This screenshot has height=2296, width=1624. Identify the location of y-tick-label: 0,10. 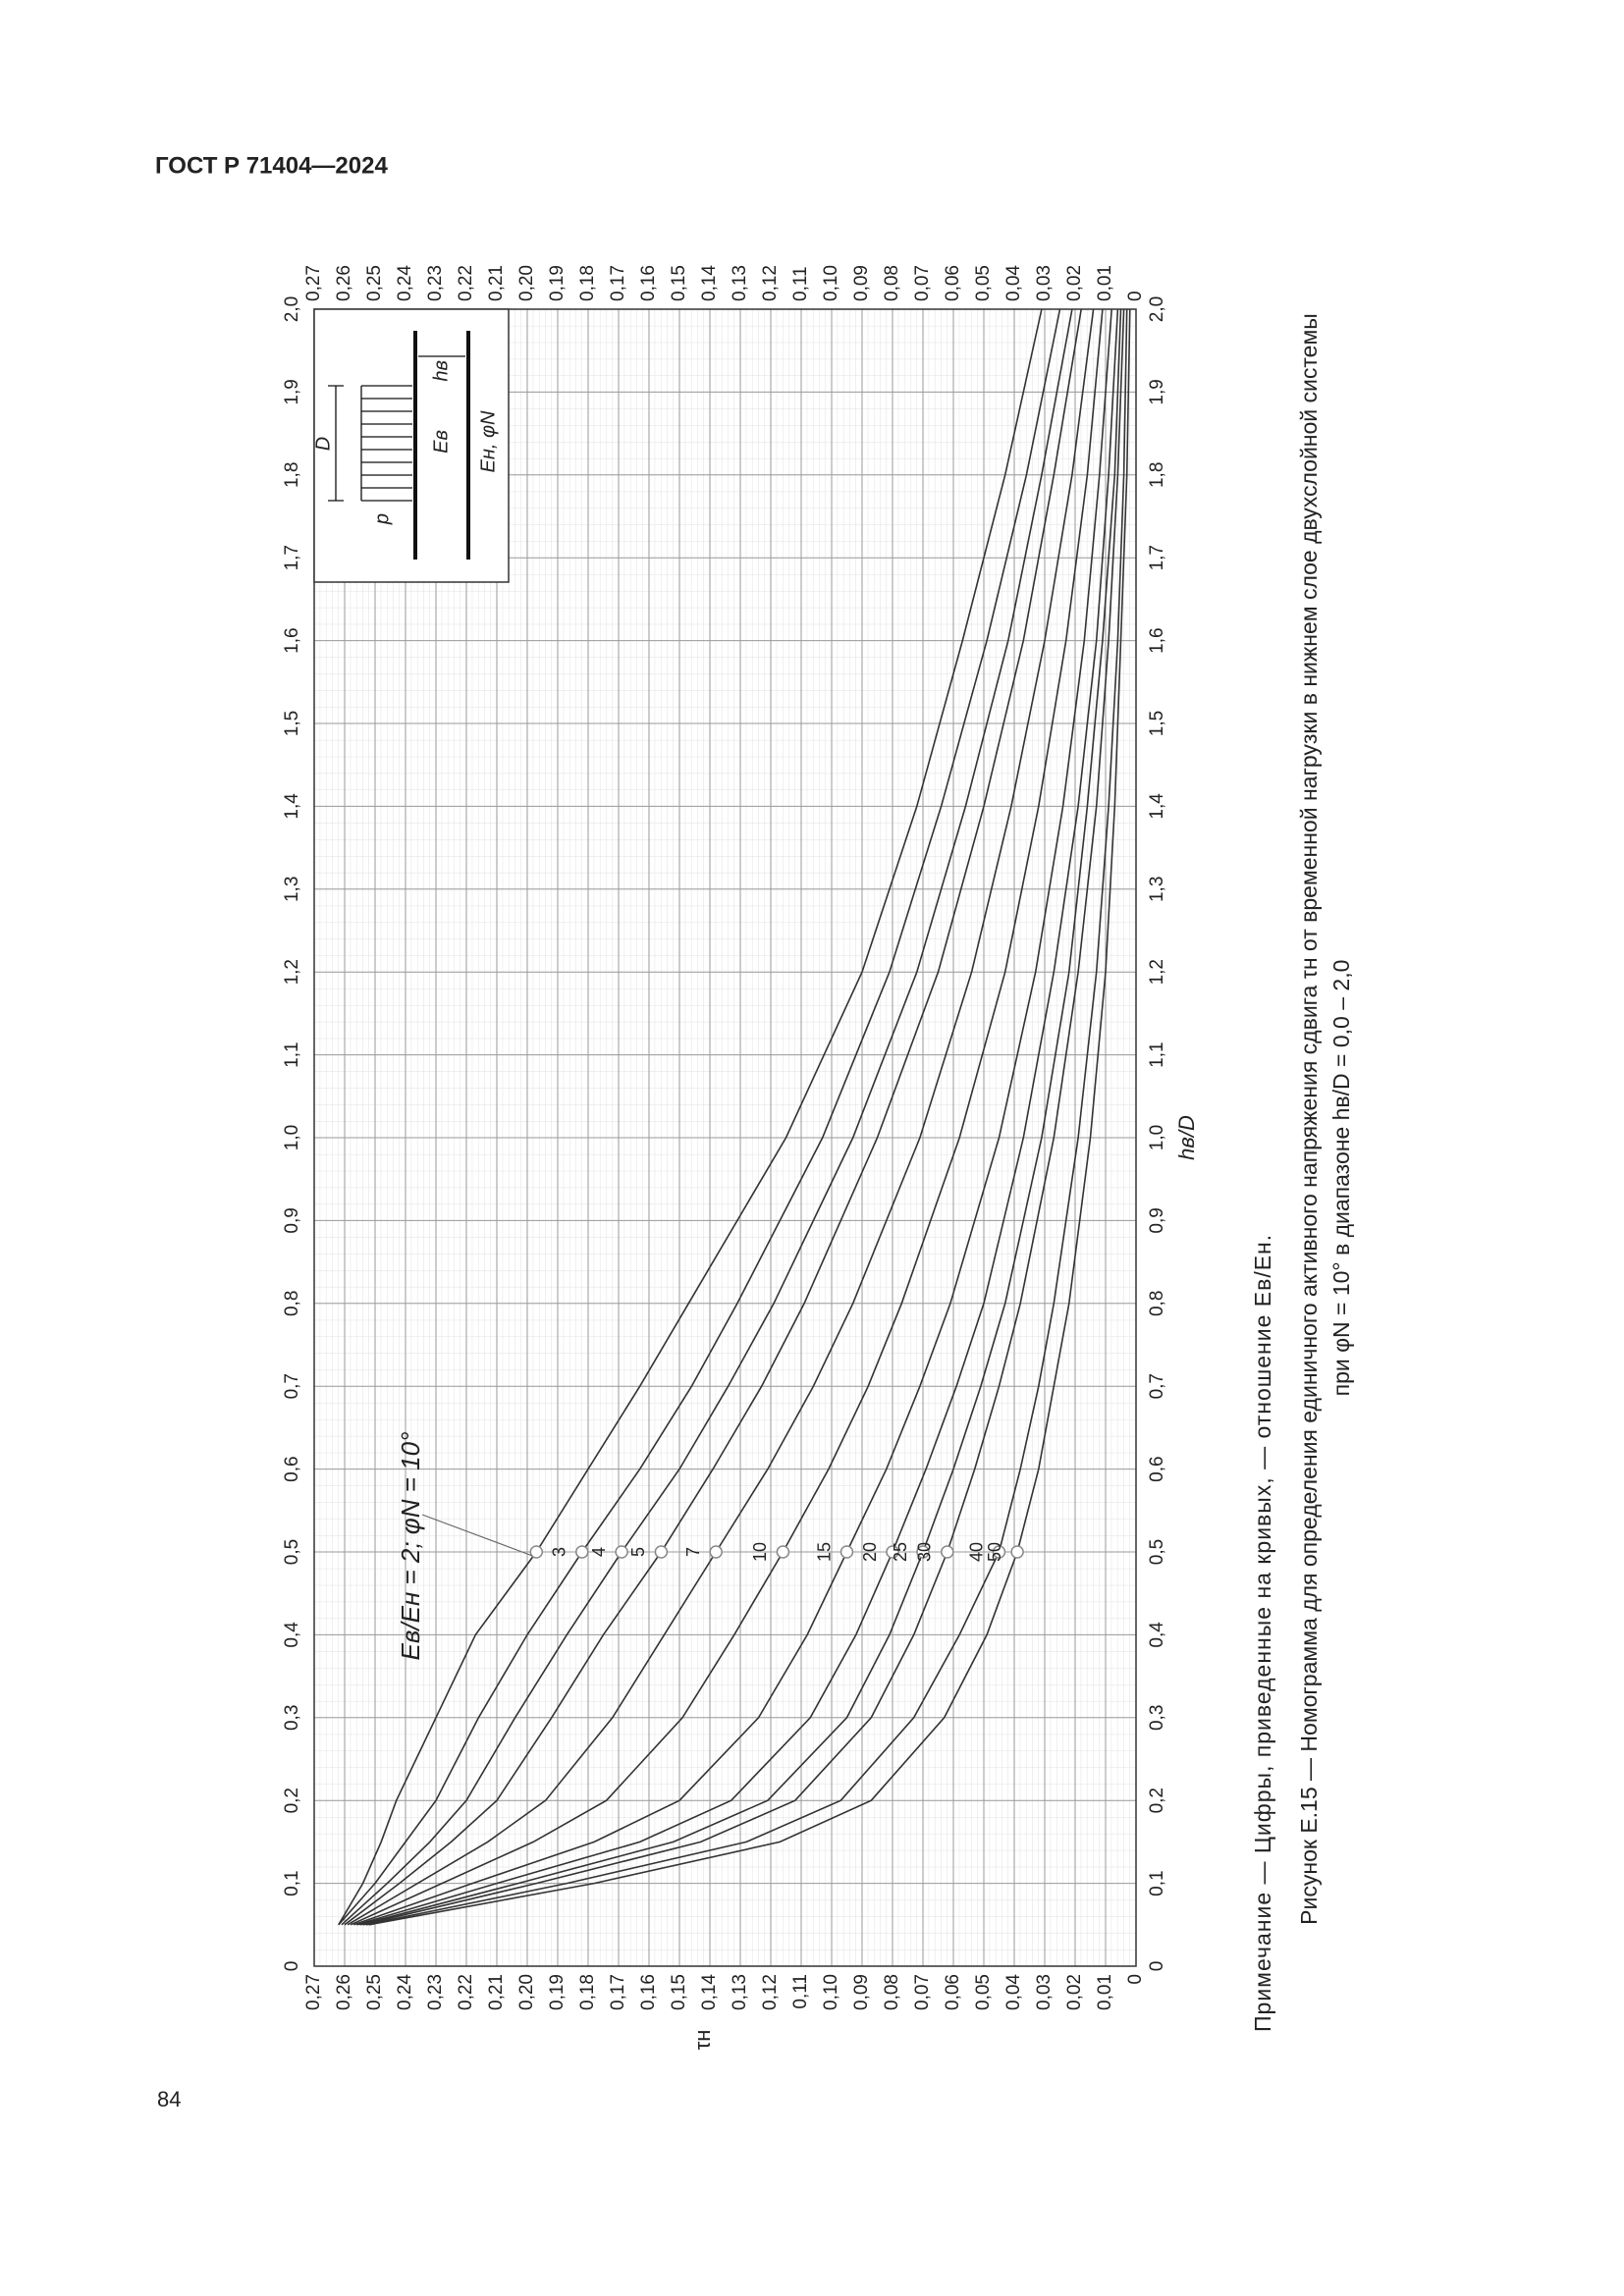
(831, 283).